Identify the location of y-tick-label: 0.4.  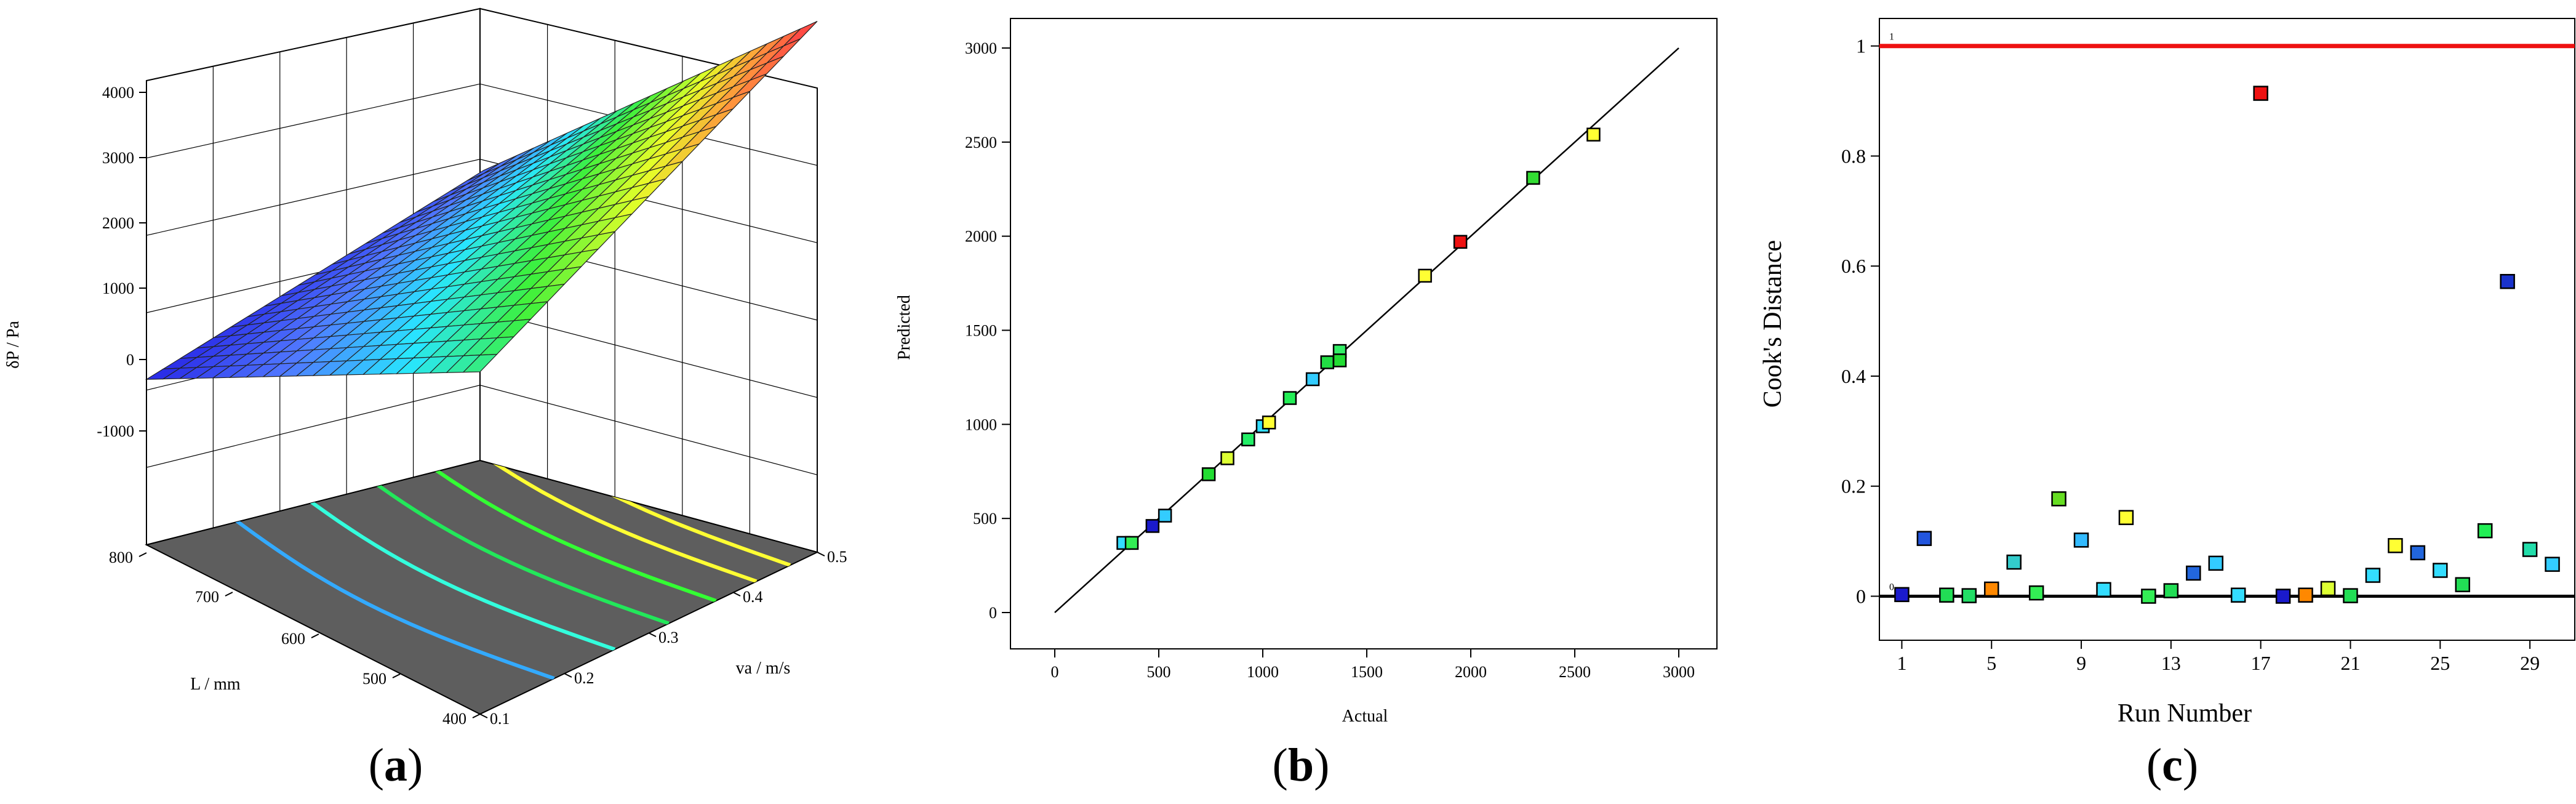
(753, 597).